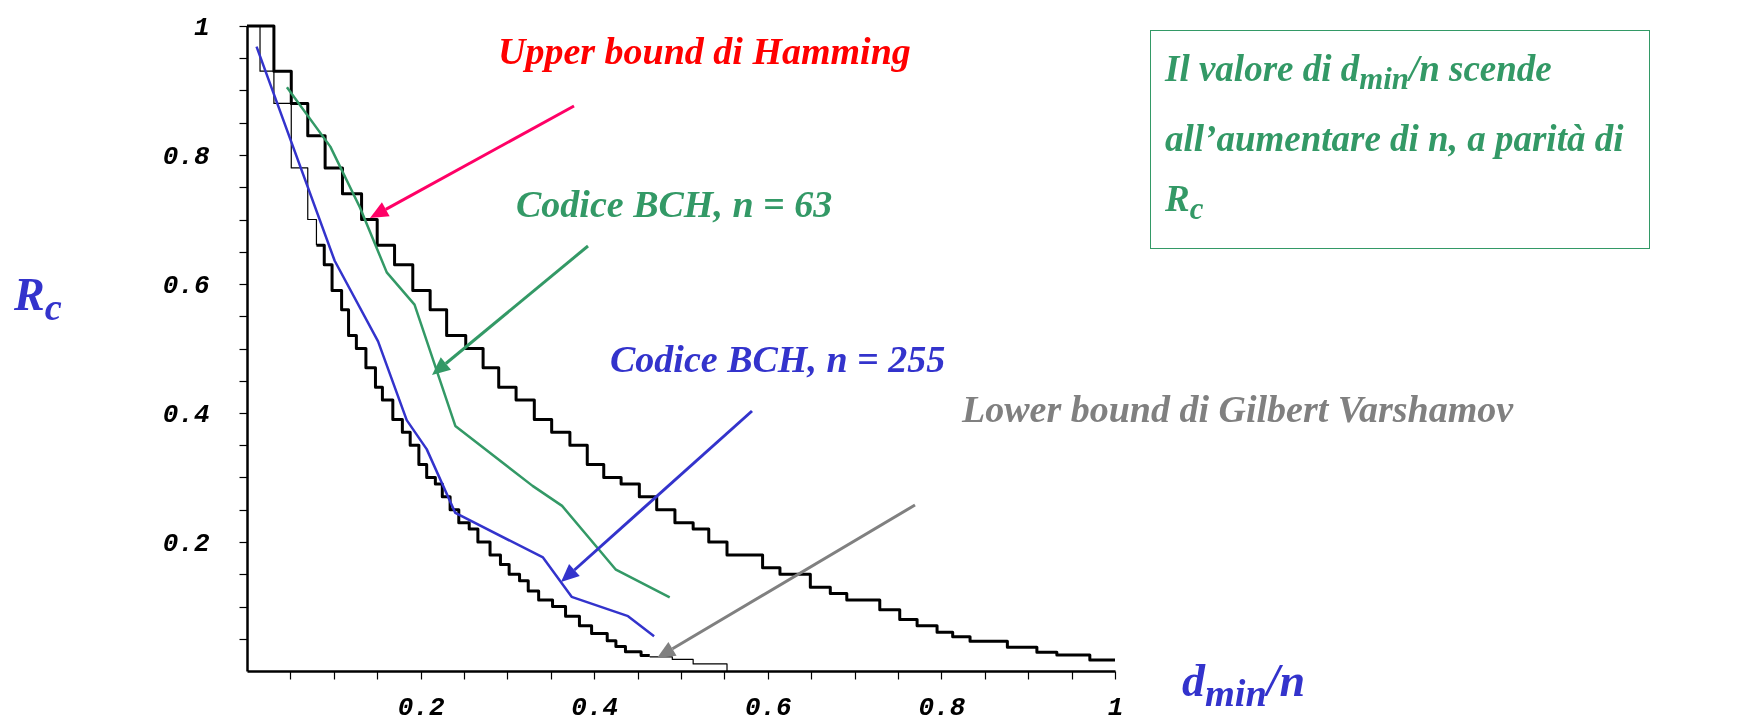 The height and width of the screenshot is (724, 1758). I want to click on x-tick-label: 0.4, so click(595, 707).